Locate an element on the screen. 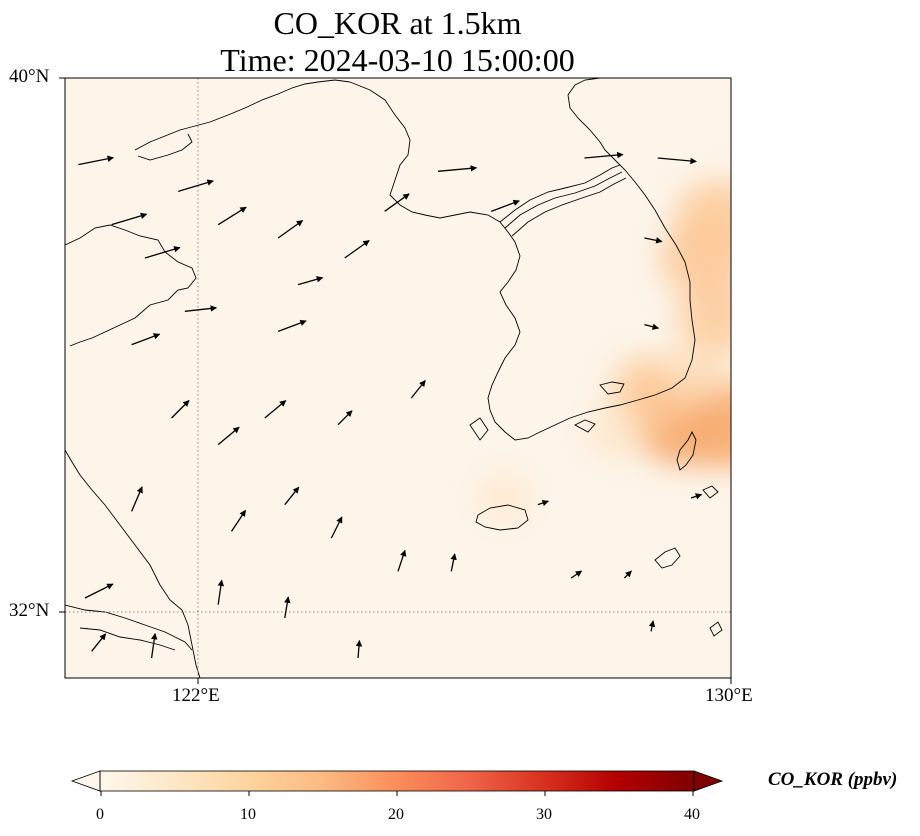 This screenshot has width=920, height=836. lat-label-40n: 40°N is located at coordinates (29, 76).